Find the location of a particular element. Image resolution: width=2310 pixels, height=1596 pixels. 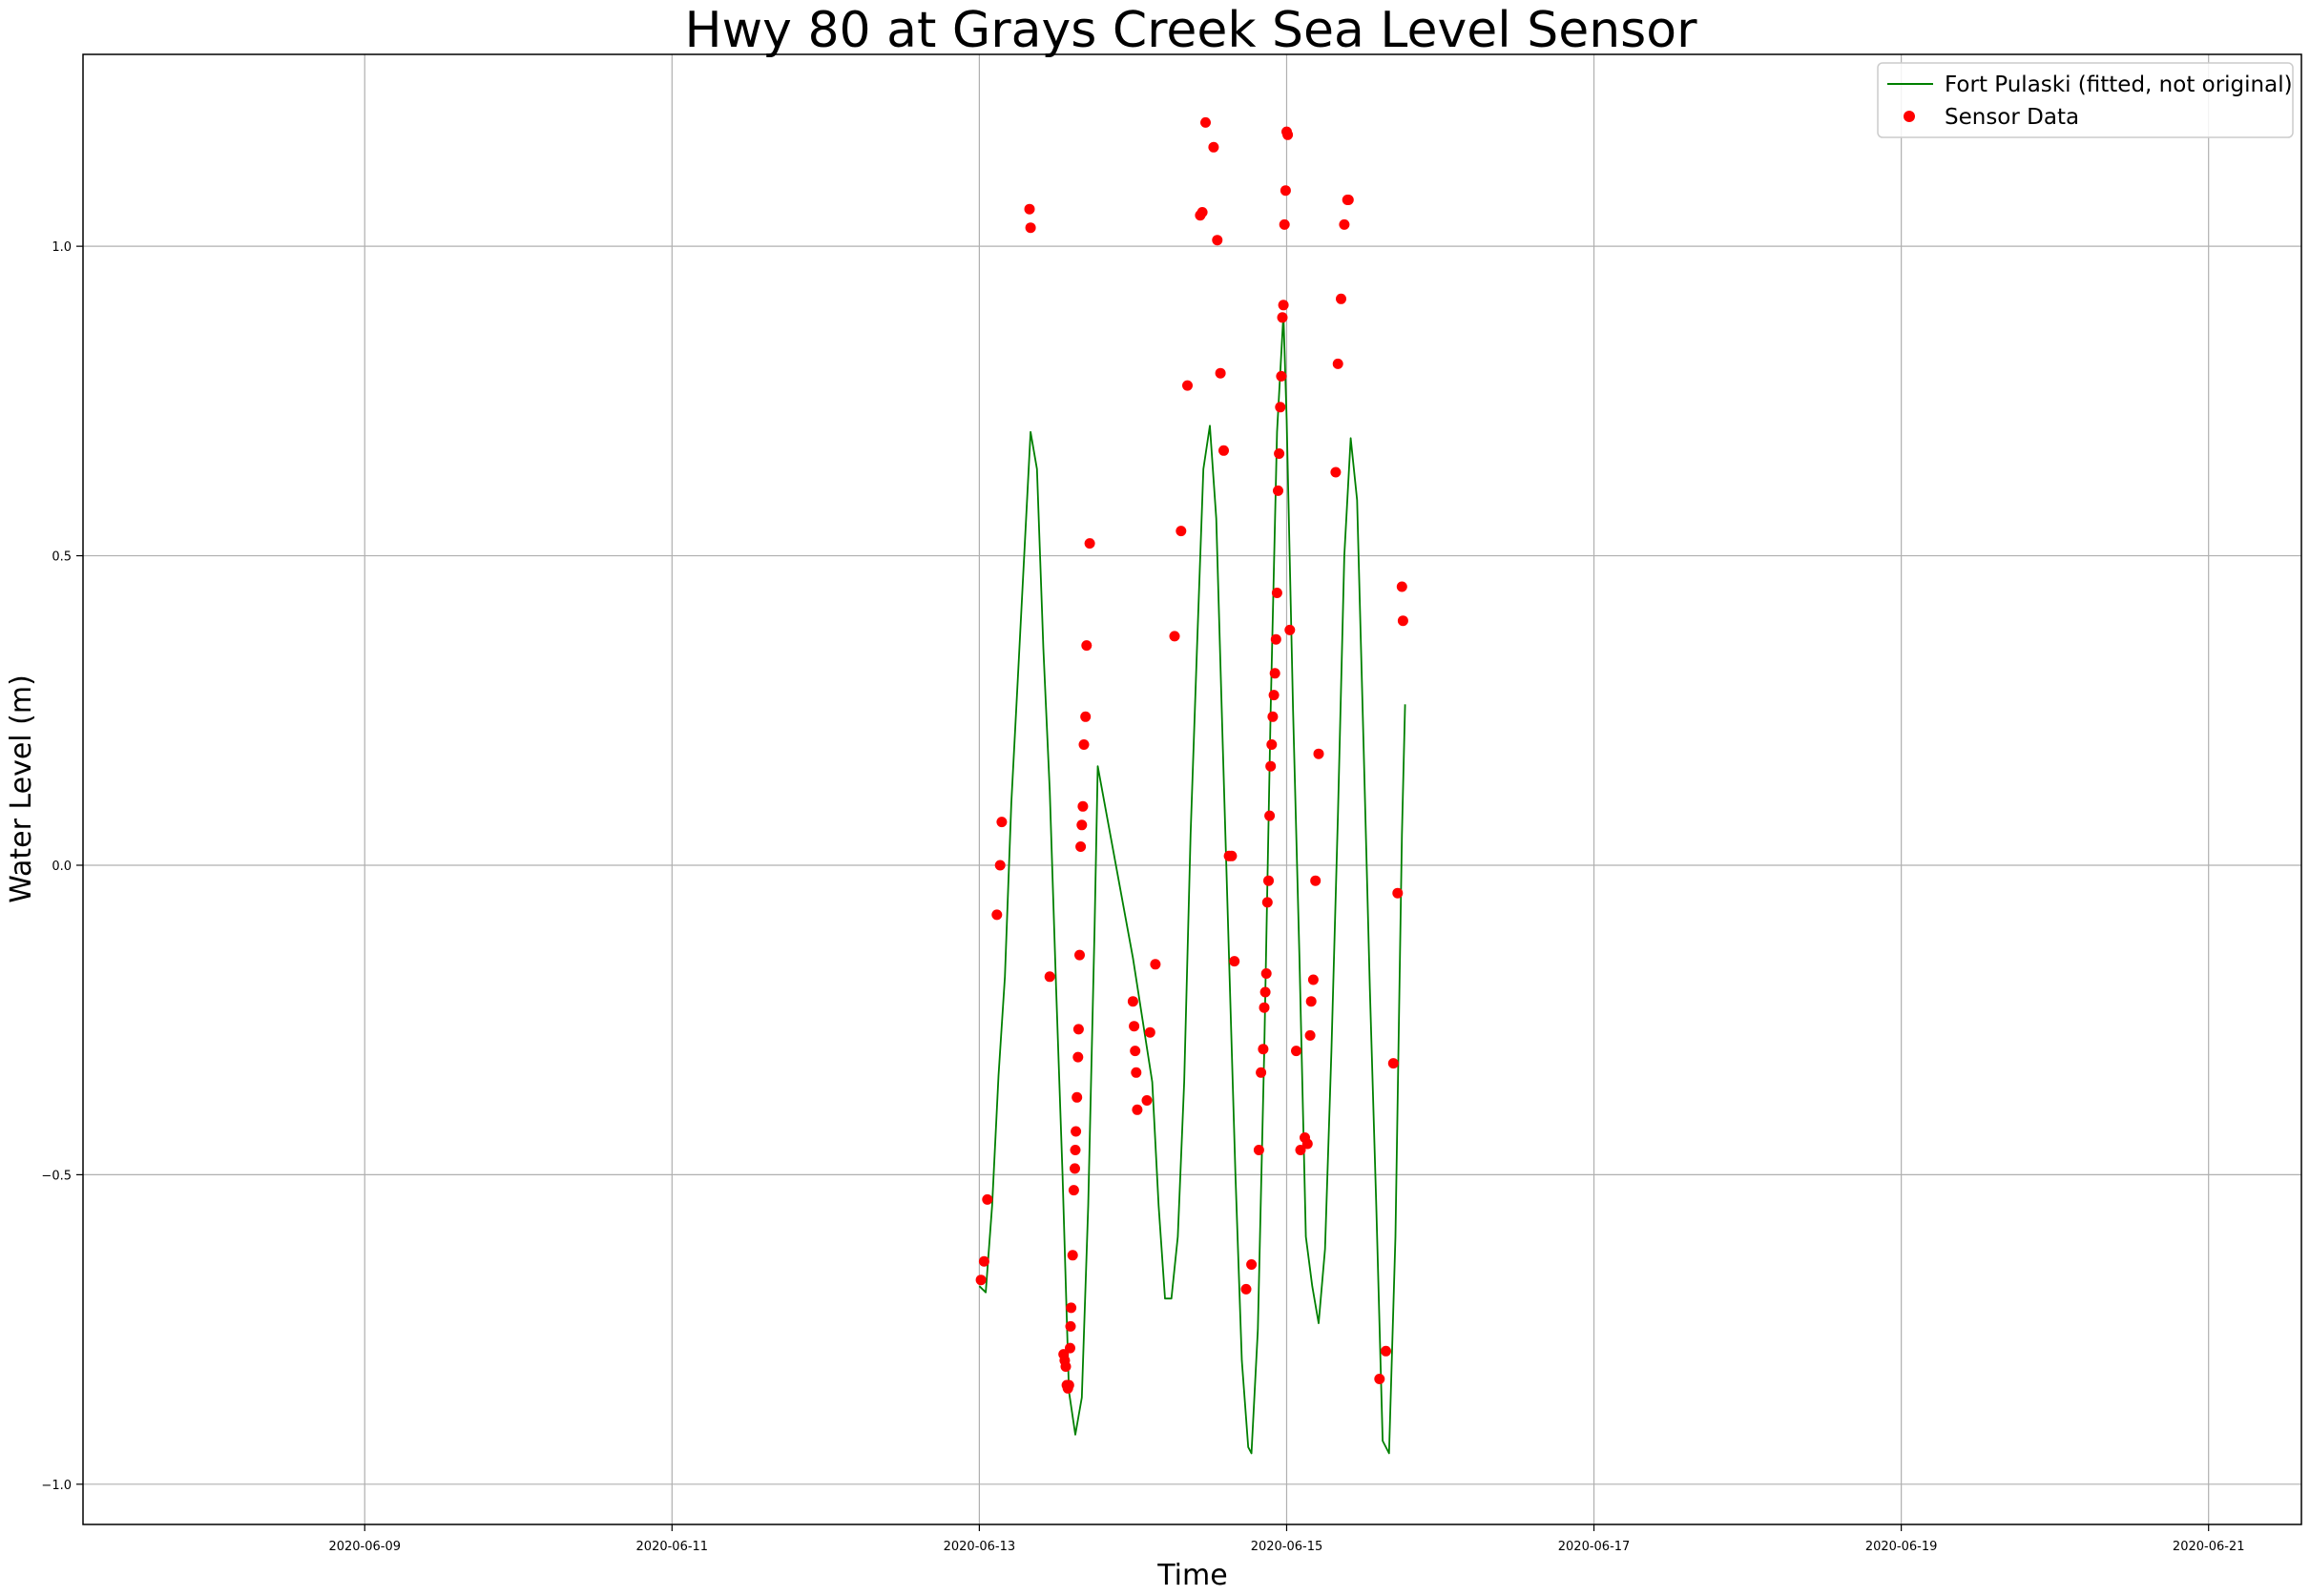

chart-title: Hwy 80 at Grays Creek Sea Level Sensor is located at coordinates (1192, 31).